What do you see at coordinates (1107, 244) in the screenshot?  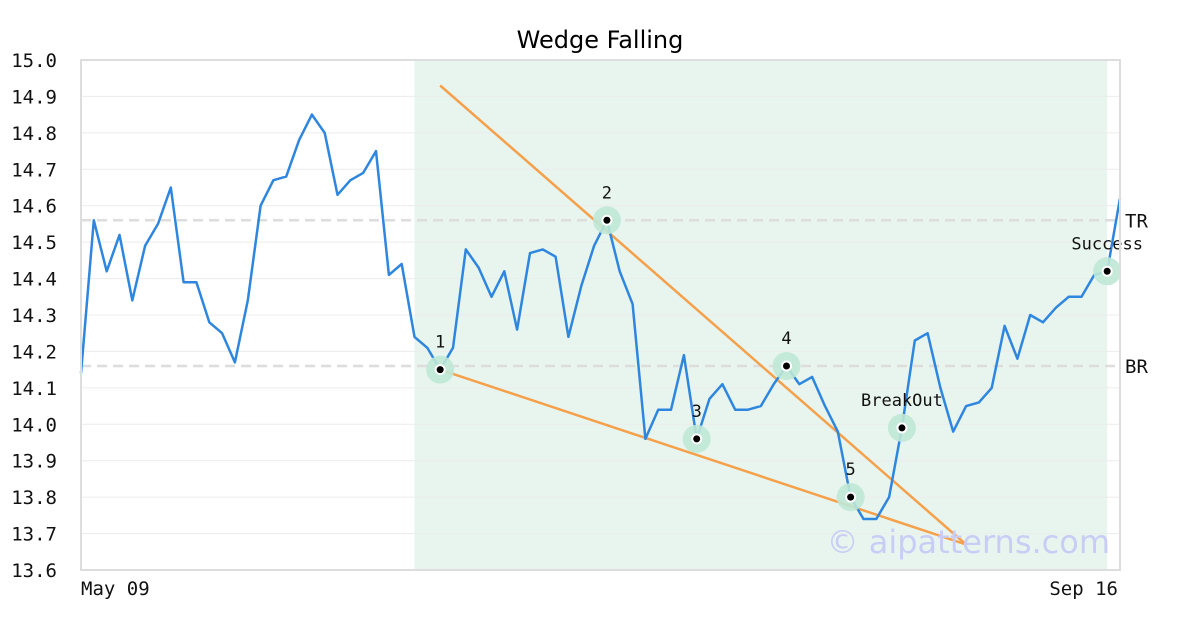 I see `point-label-success: Success` at bounding box center [1107, 244].